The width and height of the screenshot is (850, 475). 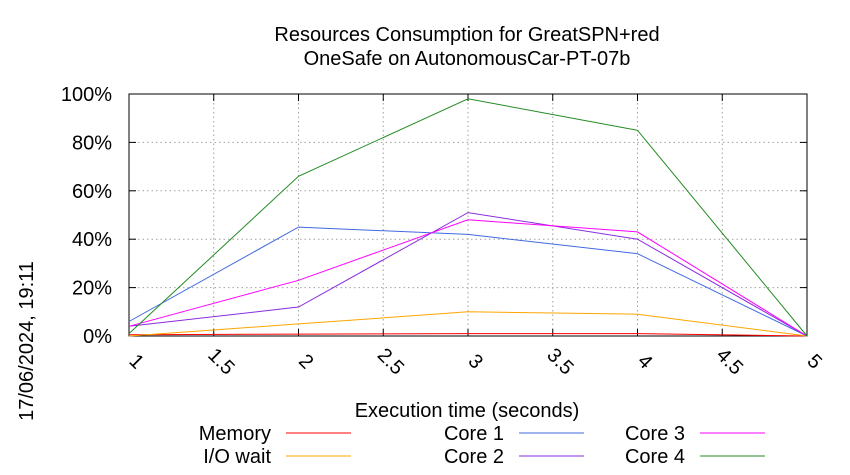 What do you see at coordinates (559, 361) in the screenshot?
I see `x-tick-label: 3.5` at bounding box center [559, 361].